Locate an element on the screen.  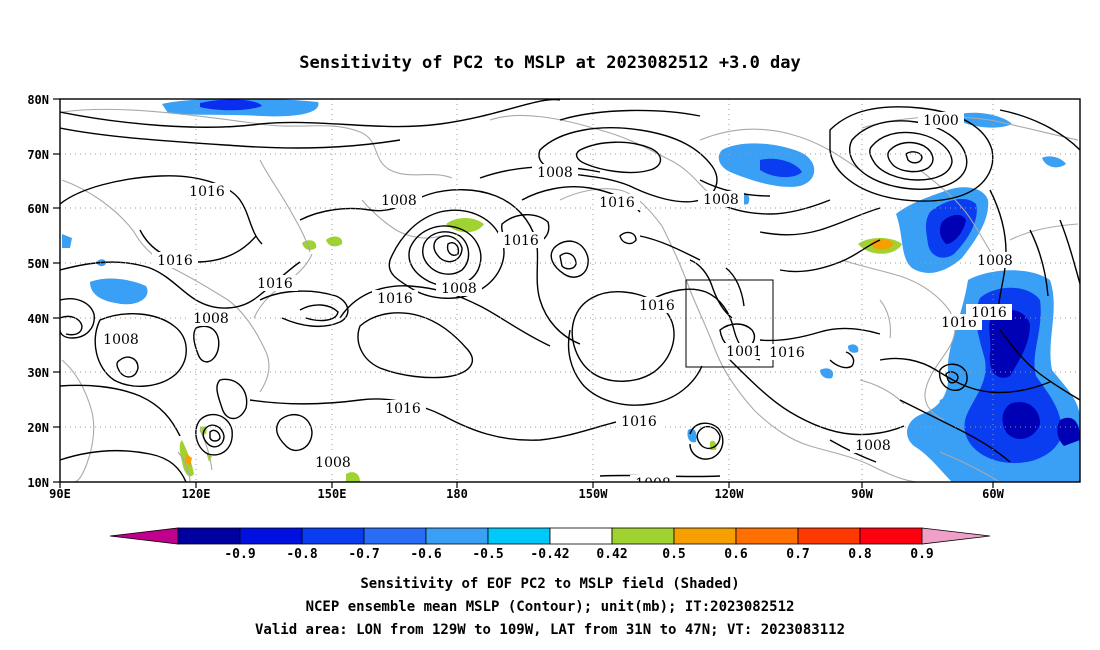
colorbar-label: -0.5 is located at coordinates (487, 554).